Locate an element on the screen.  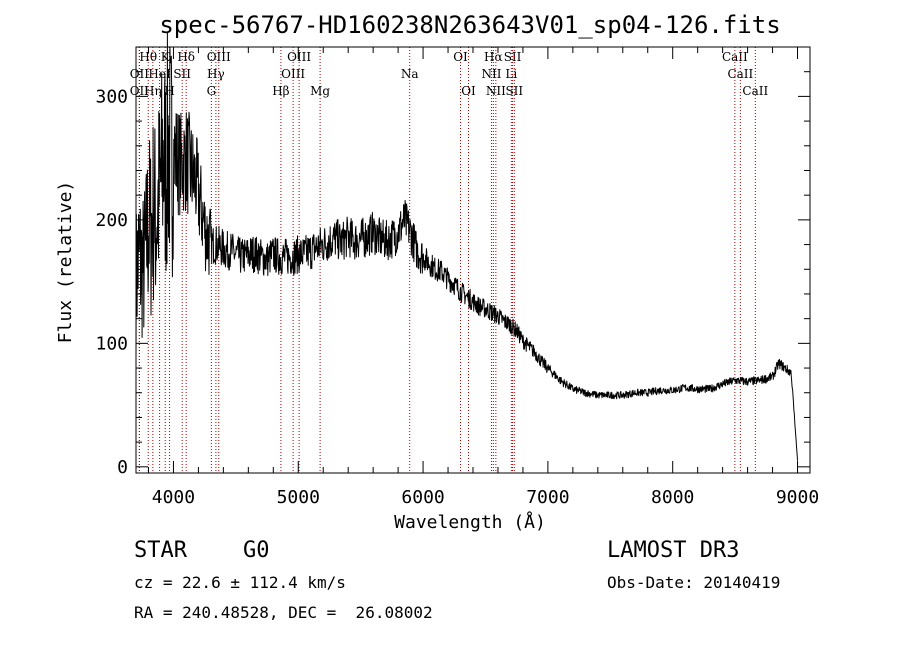
object-subclass: G0 is located at coordinates (256, 550).